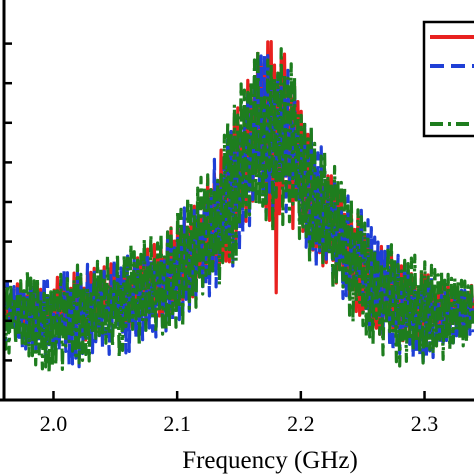 This screenshot has height=474, width=474. I want to click on legend-box, so click(448, 79).